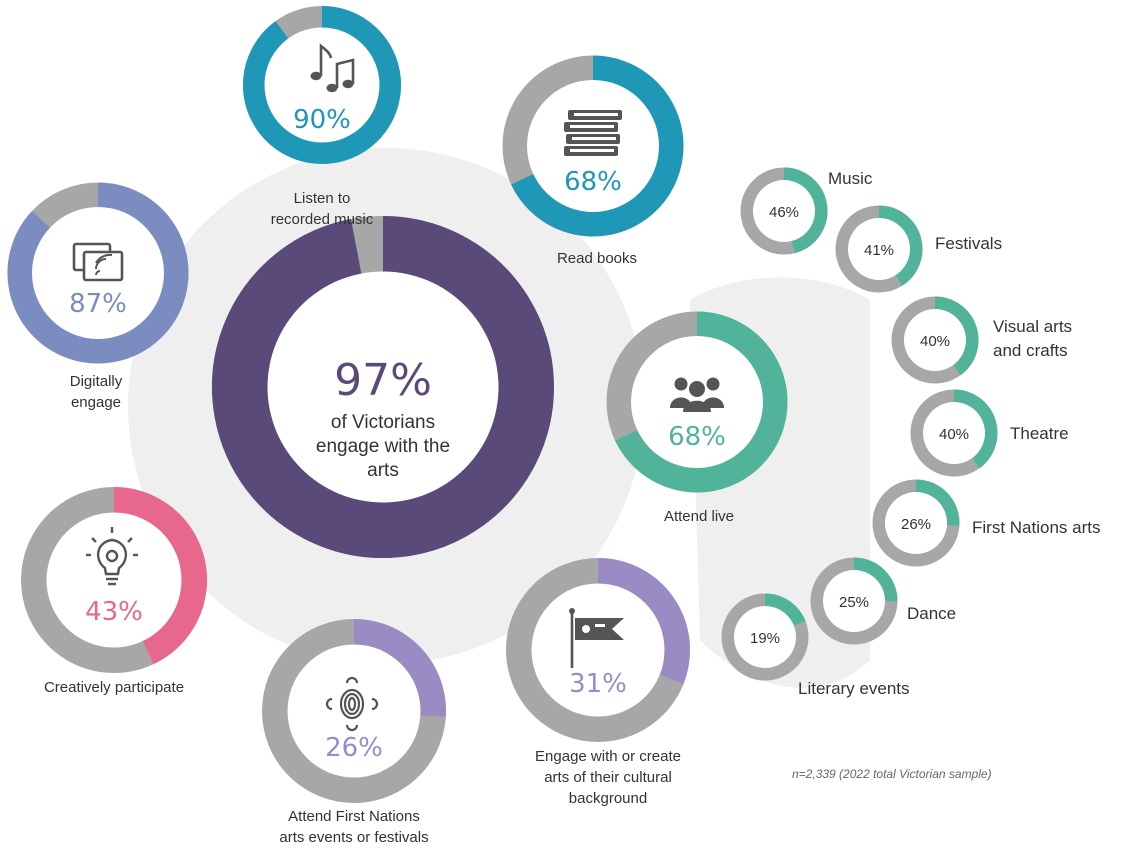 The width and height of the screenshot is (1126, 848). I want to click on label-books: Read books, so click(597, 258).